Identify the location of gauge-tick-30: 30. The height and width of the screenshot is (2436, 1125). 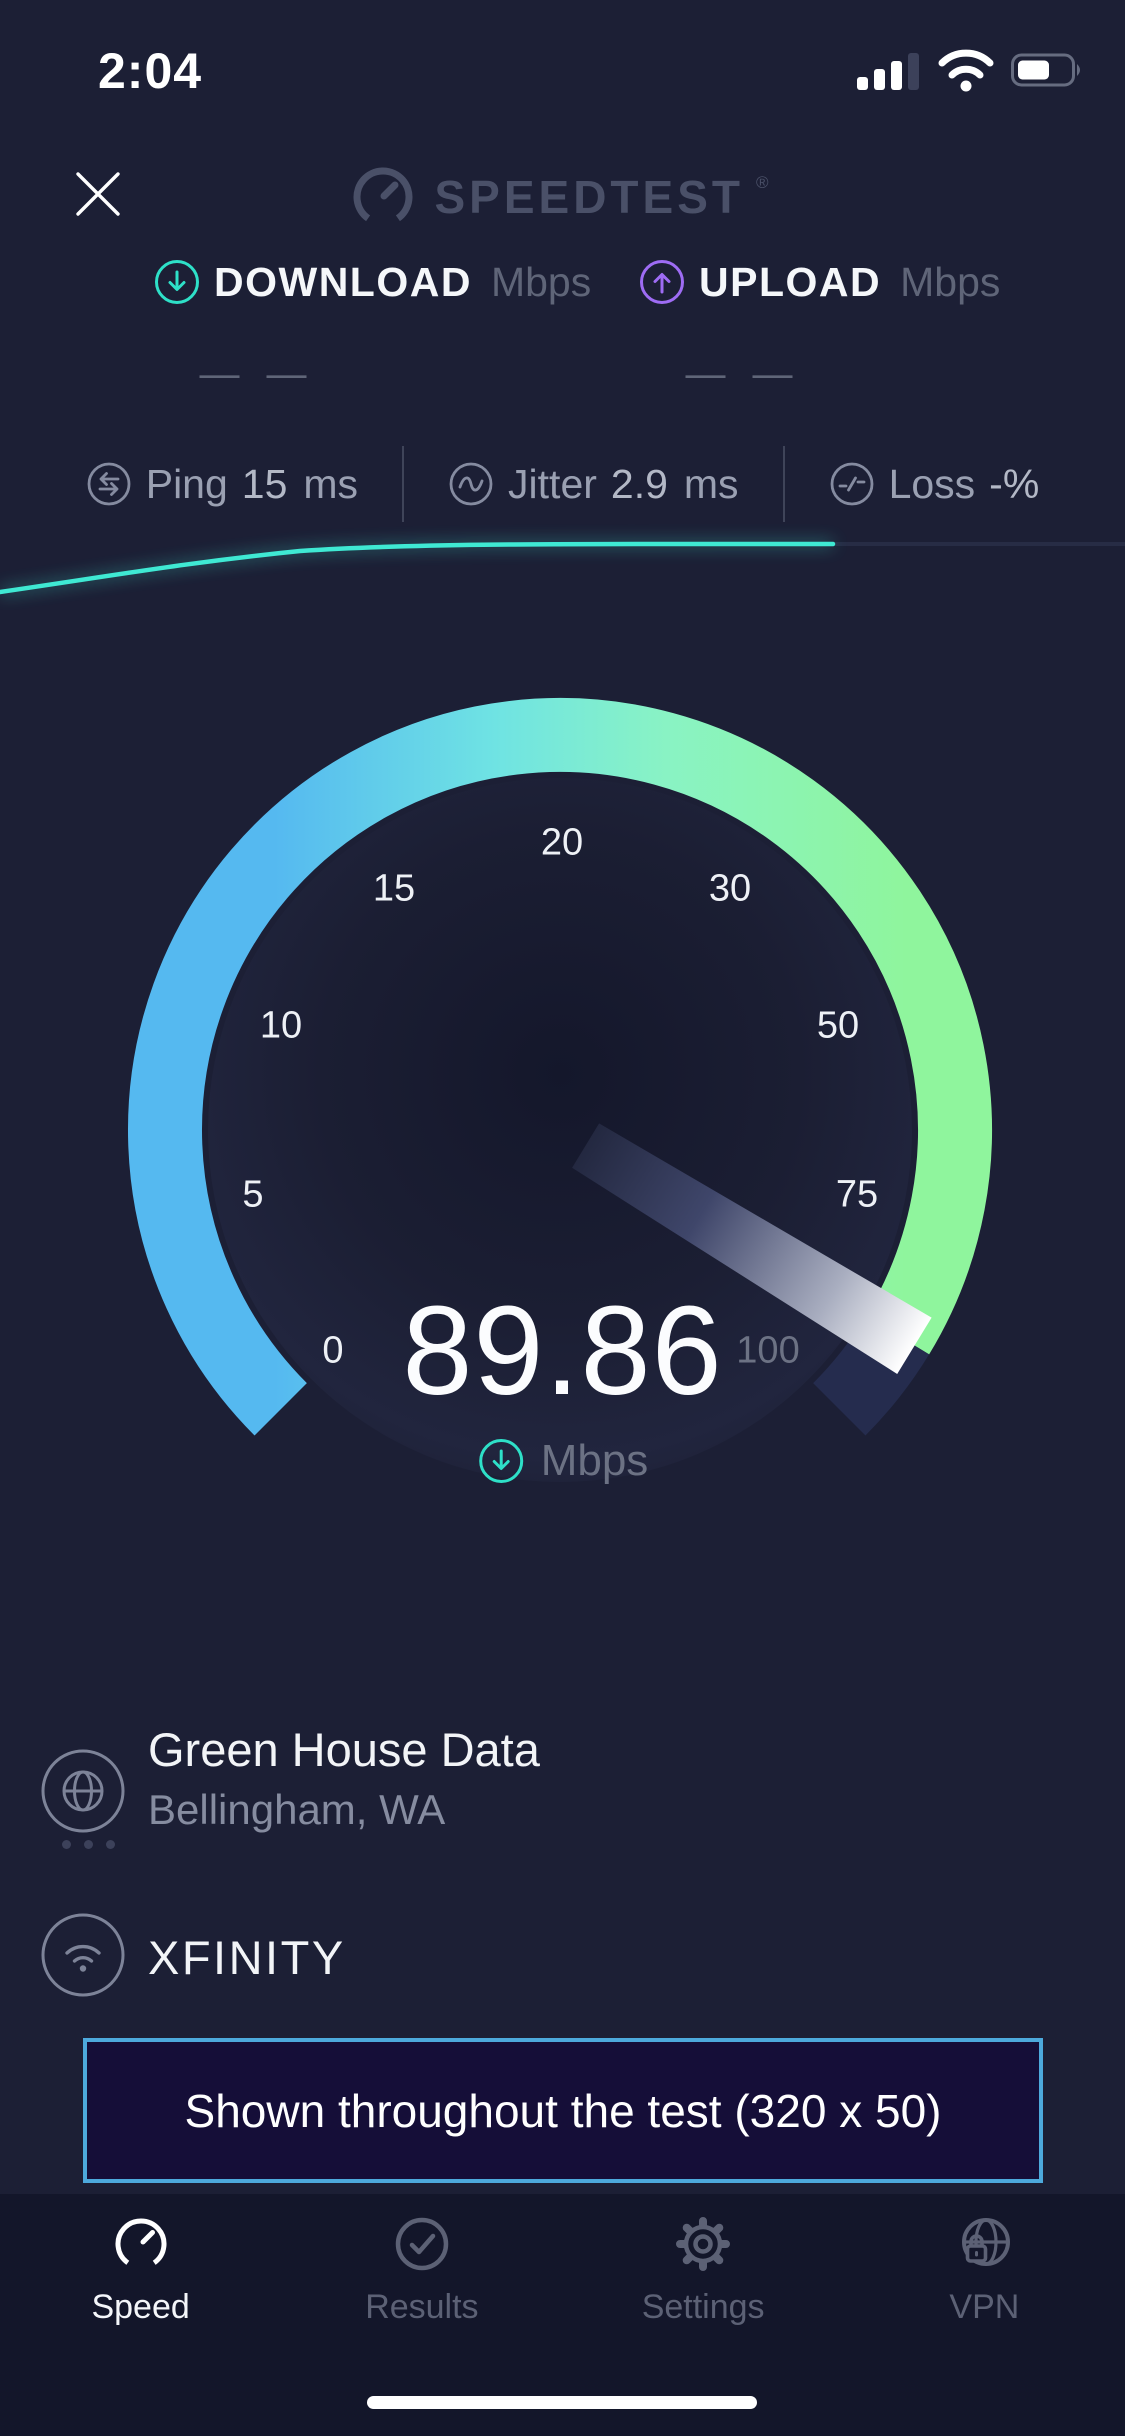
(730, 888).